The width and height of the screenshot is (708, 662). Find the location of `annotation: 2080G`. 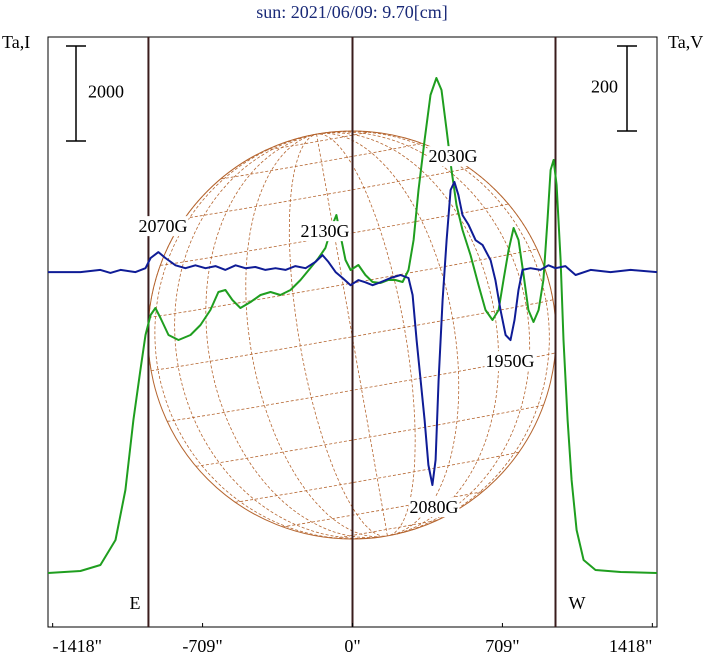

annotation: 2080G is located at coordinates (434, 507).